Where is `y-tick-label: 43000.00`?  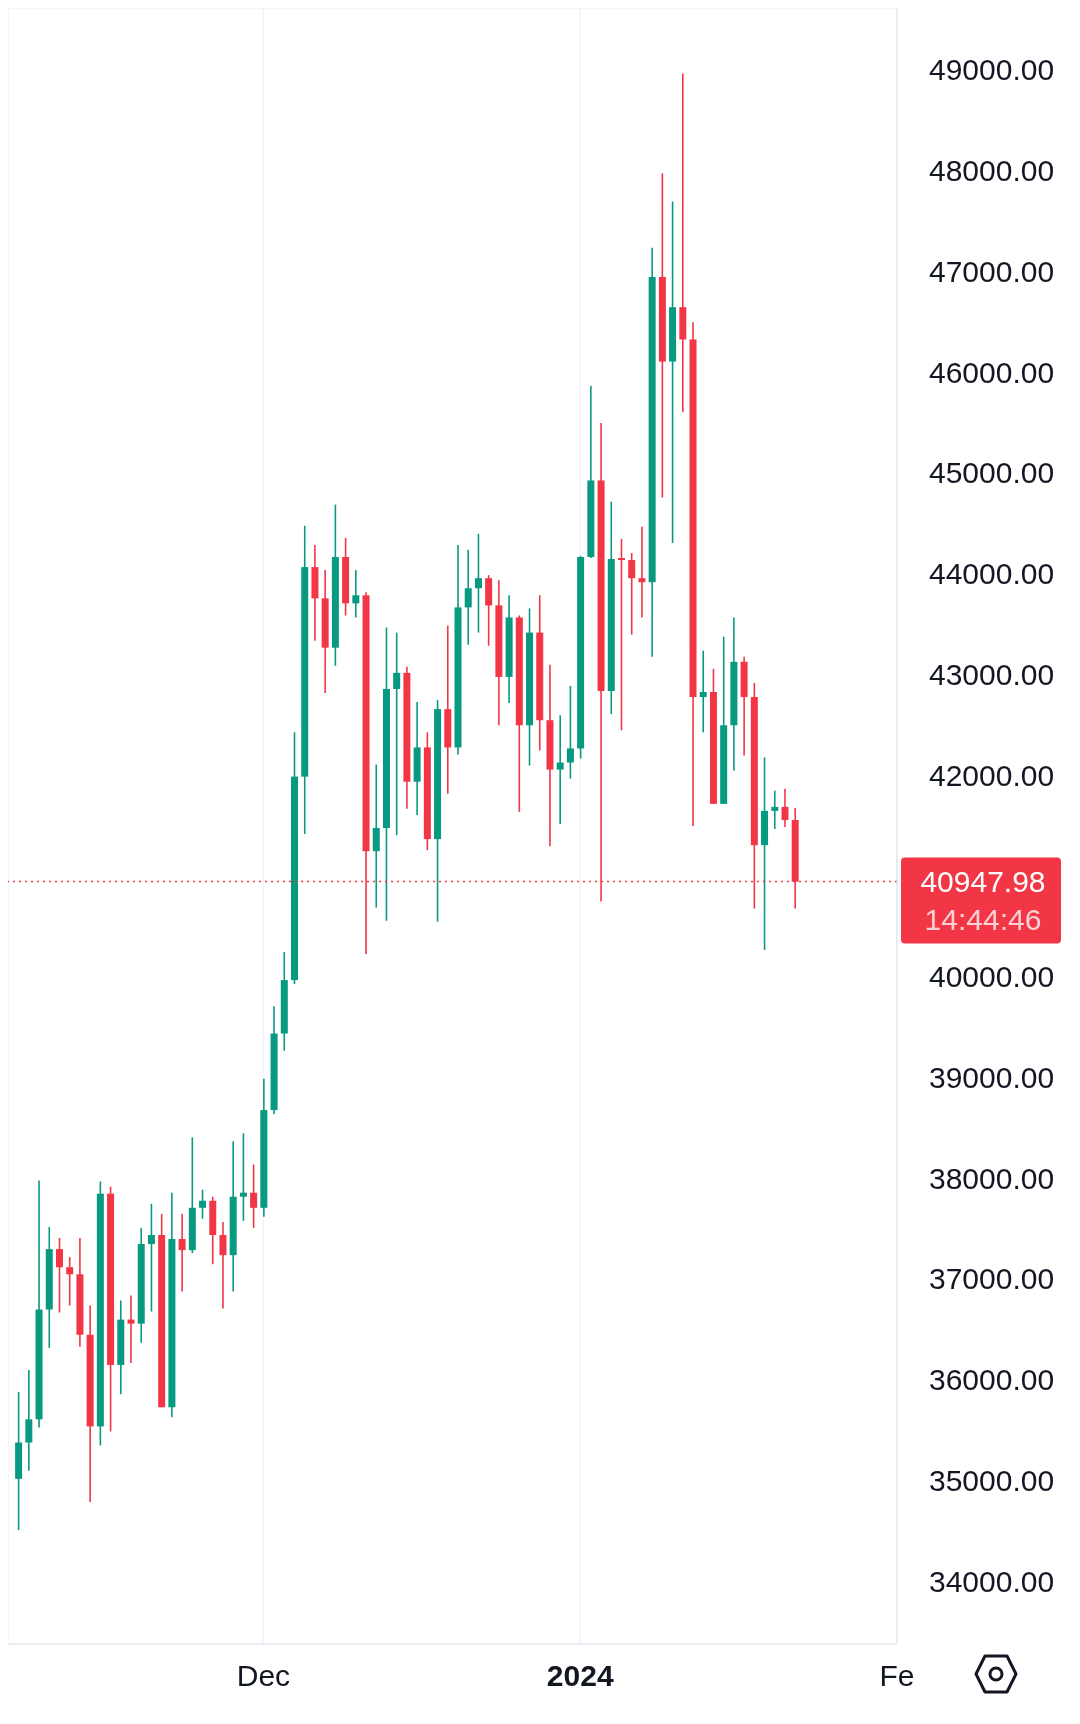 y-tick-label: 43000.00 is located at coordinates (992, 674).